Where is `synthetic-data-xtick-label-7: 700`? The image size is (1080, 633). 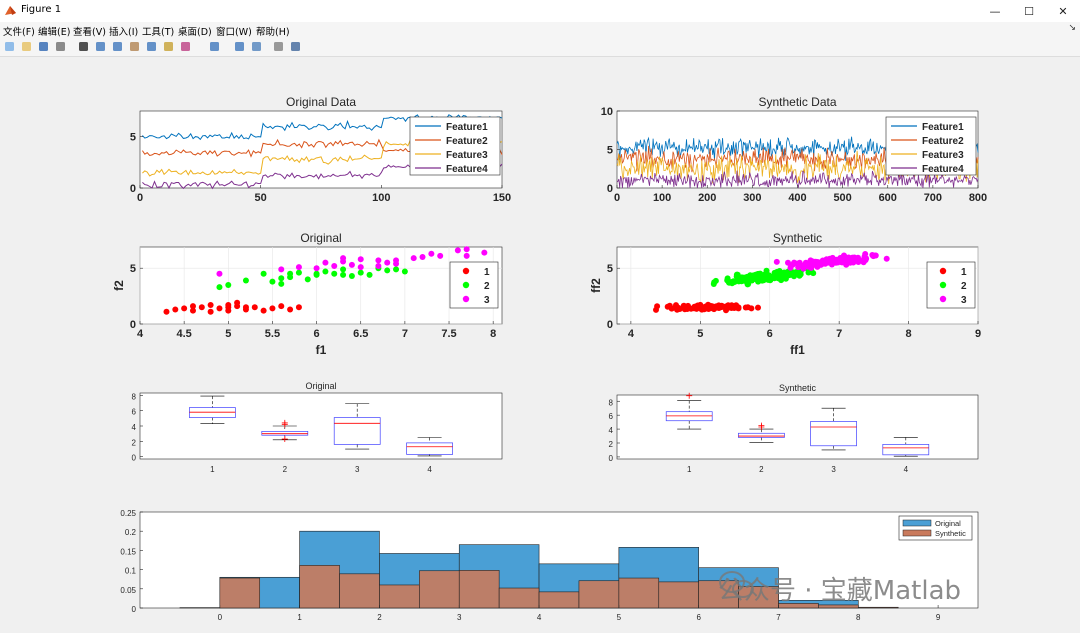
synthetic-data-xtick-label-7: 700 is located at coordinates (933, 198).